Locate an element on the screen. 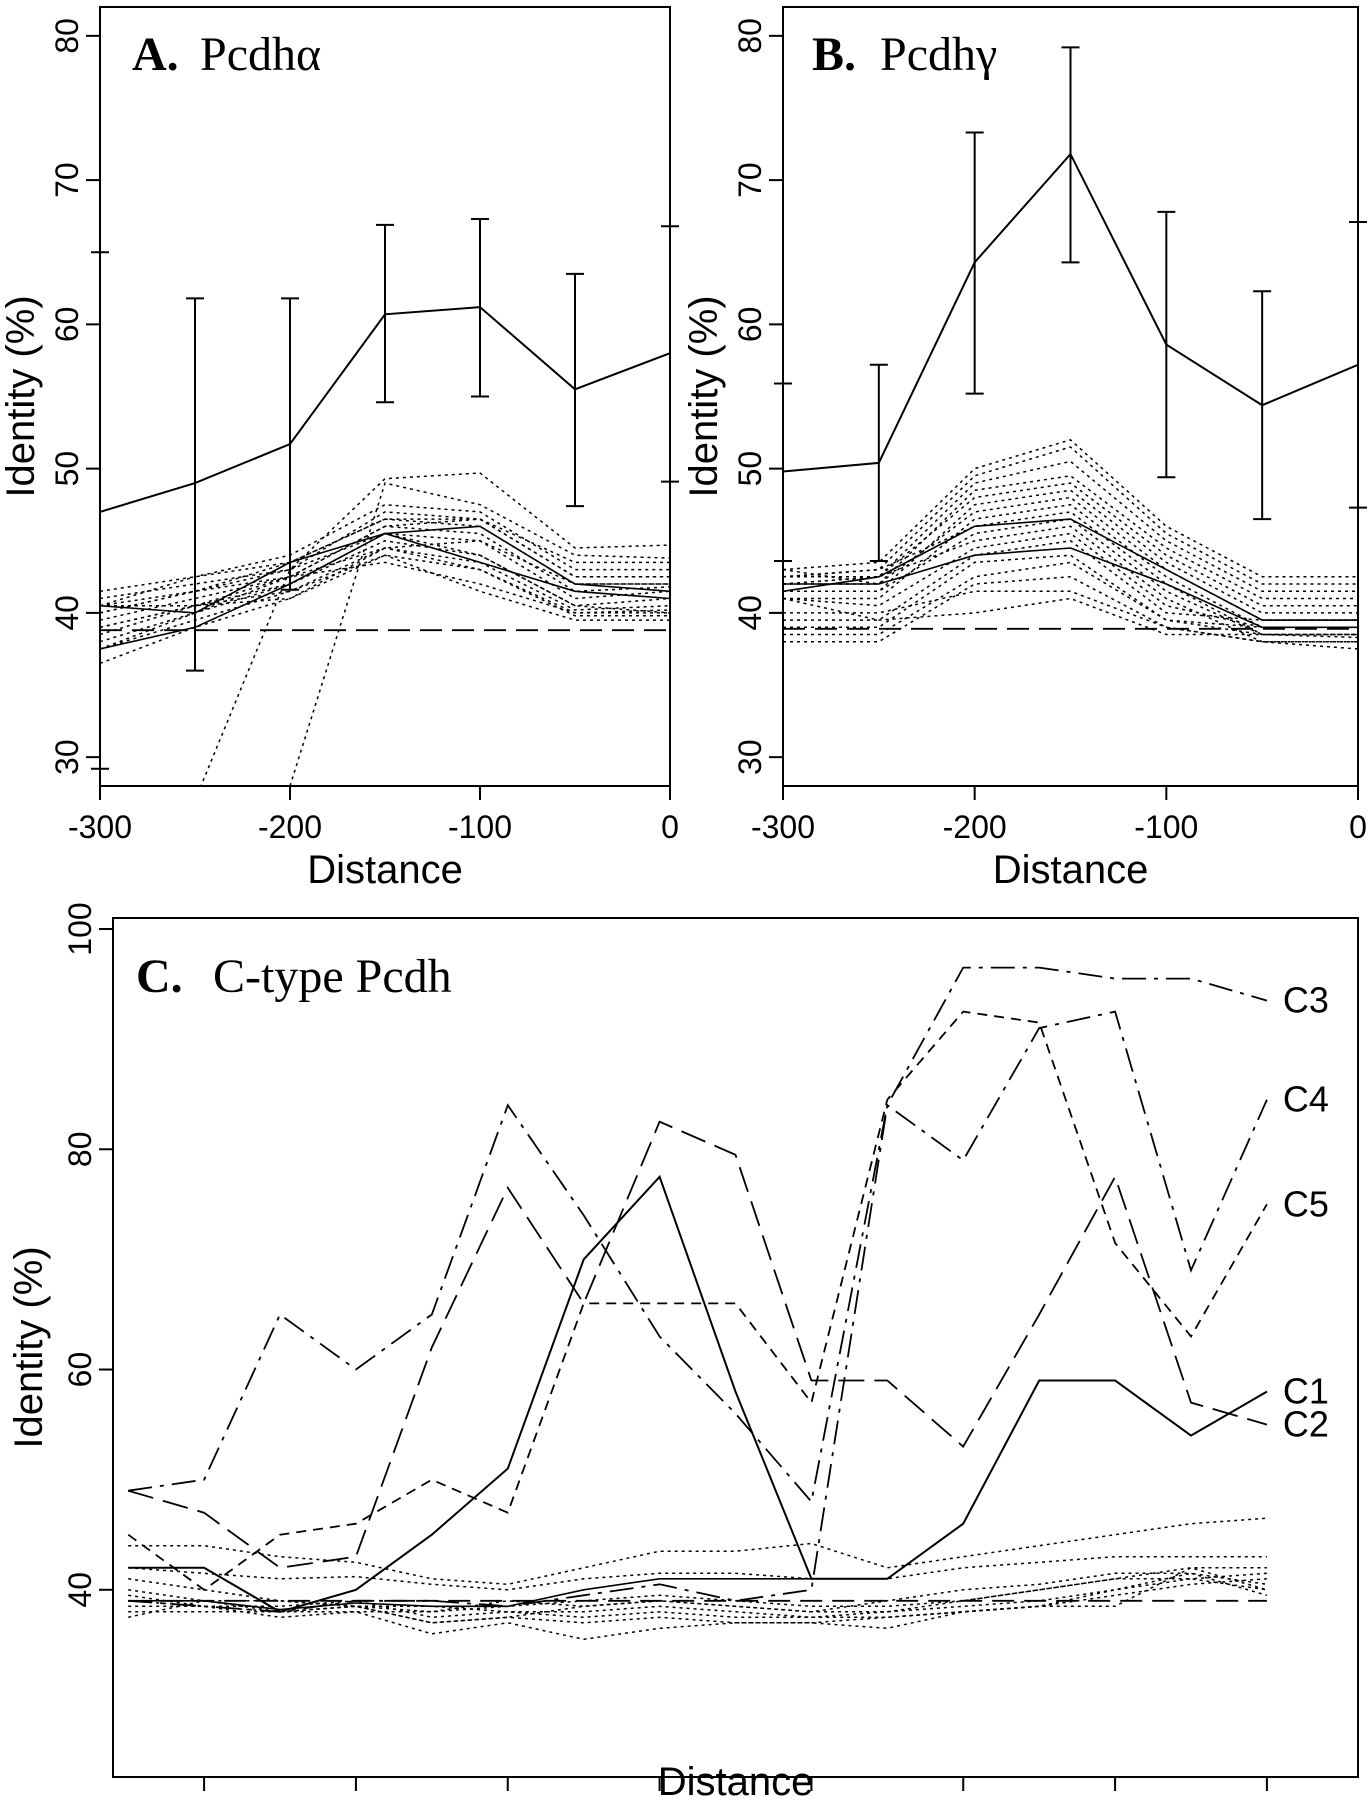 Image resolution: width=1370 pixels, height=1800 pixels. panel-letter: C. is located at coordinates (159, 976).